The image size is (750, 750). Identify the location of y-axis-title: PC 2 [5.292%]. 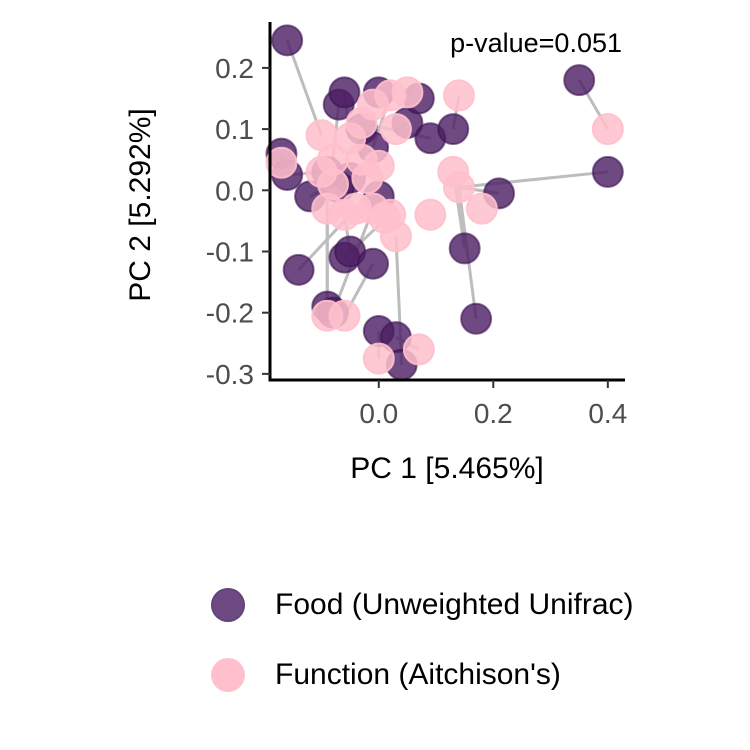
(140, 204).